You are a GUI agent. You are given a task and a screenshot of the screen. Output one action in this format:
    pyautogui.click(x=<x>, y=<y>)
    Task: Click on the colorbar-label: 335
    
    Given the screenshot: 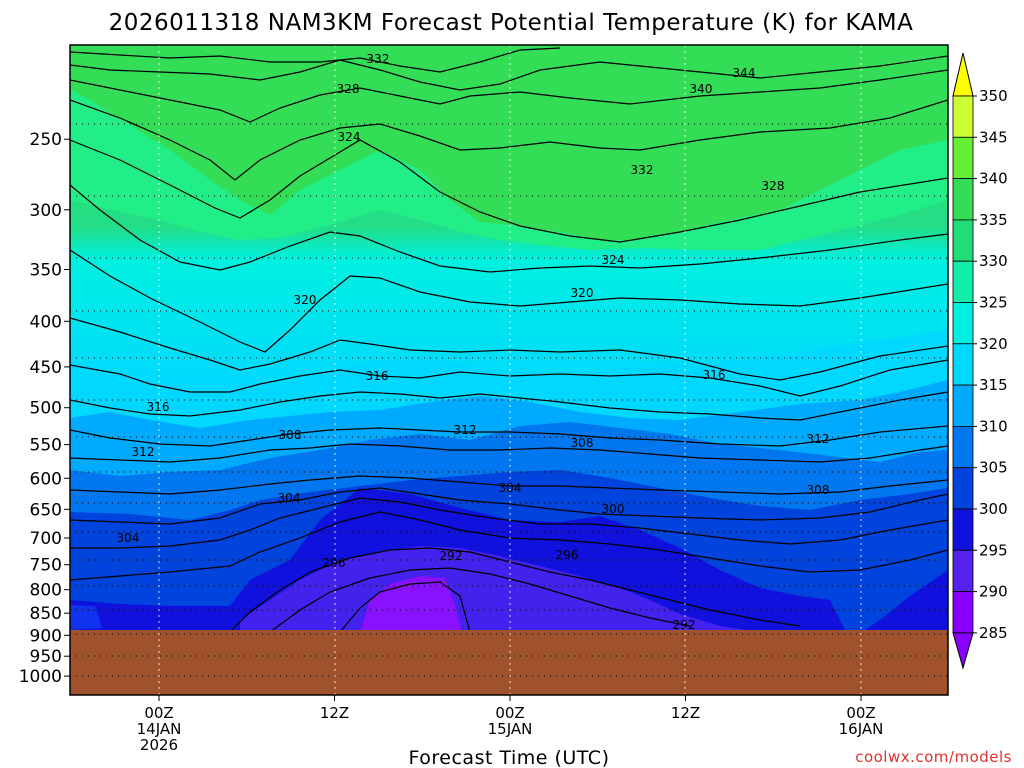 What is the action you would take?
    pyautogui.click(x=993, y=220)
    